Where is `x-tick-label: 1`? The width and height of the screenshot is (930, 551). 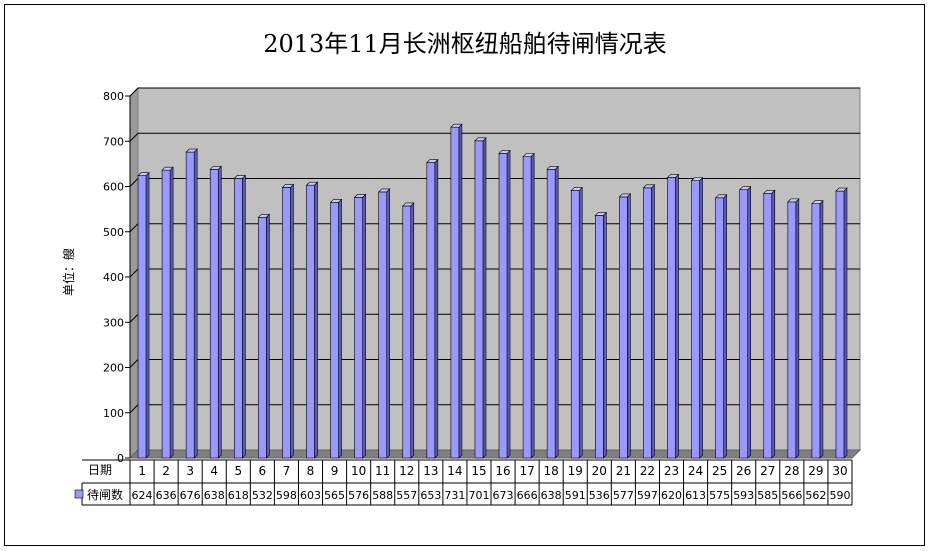
x-tick-label: 1 is located at coordinates (142, 471).